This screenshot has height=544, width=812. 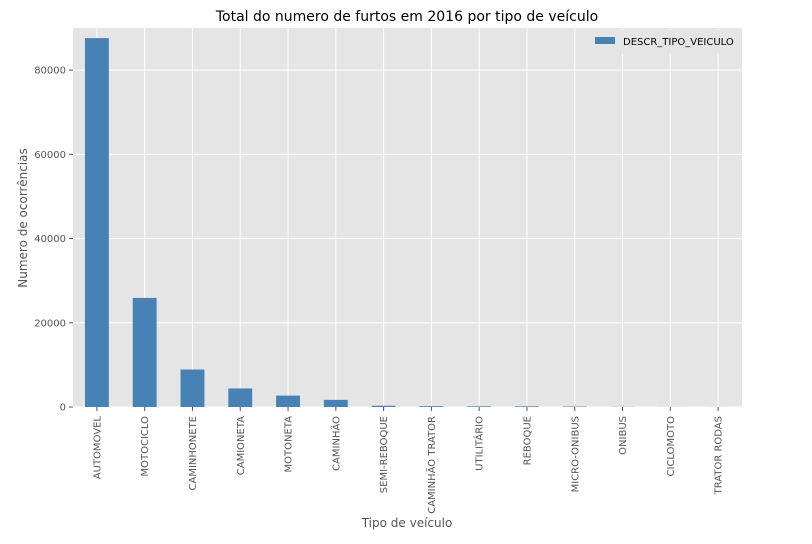 I want to click on x-tick-label: UTILITÁRIO, so click(x=479, y=443).